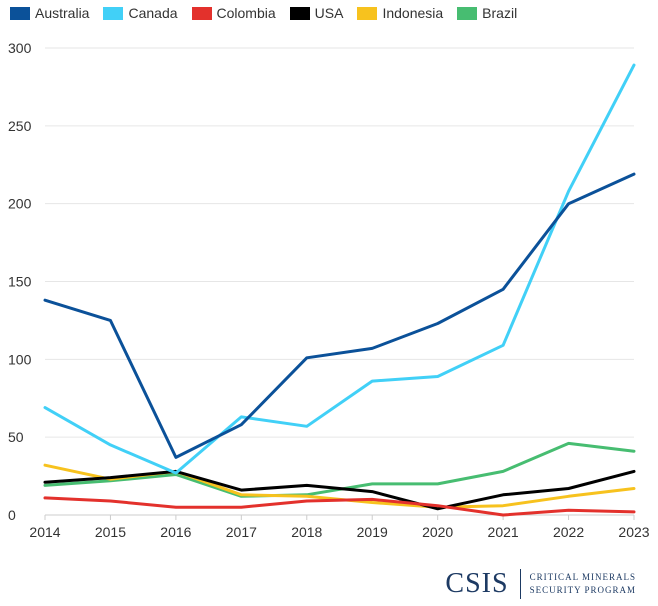 This screenshot has width=658, height=606. I want to click on csis-logo: CSIS CRITICAL MINERALS SECURITY PROGRAM, so click(540, 584).